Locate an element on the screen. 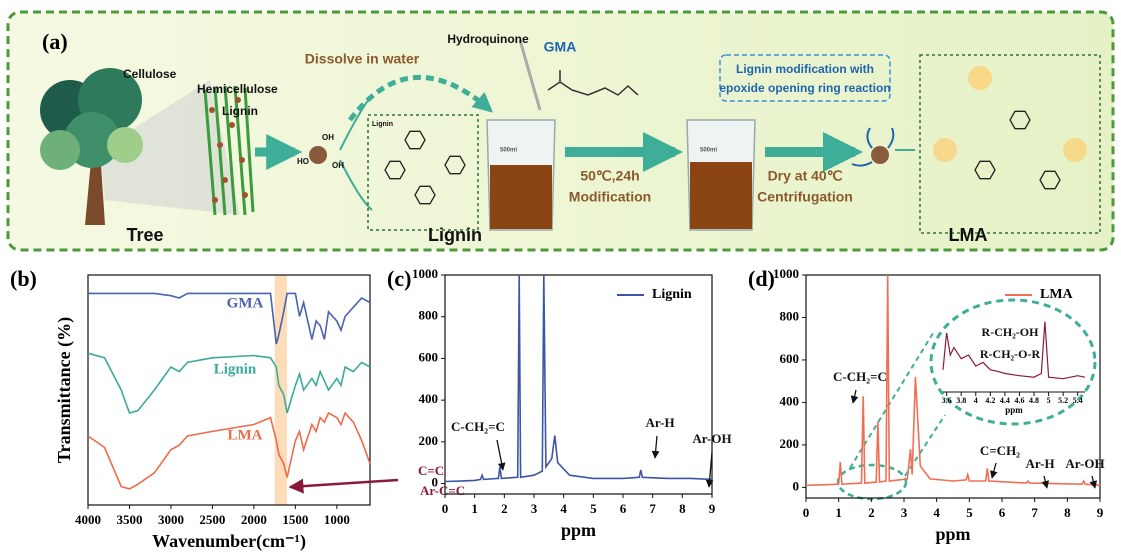 The width and height of the screenshot is (1121, 560). chains is located at coordinates (873, 147).